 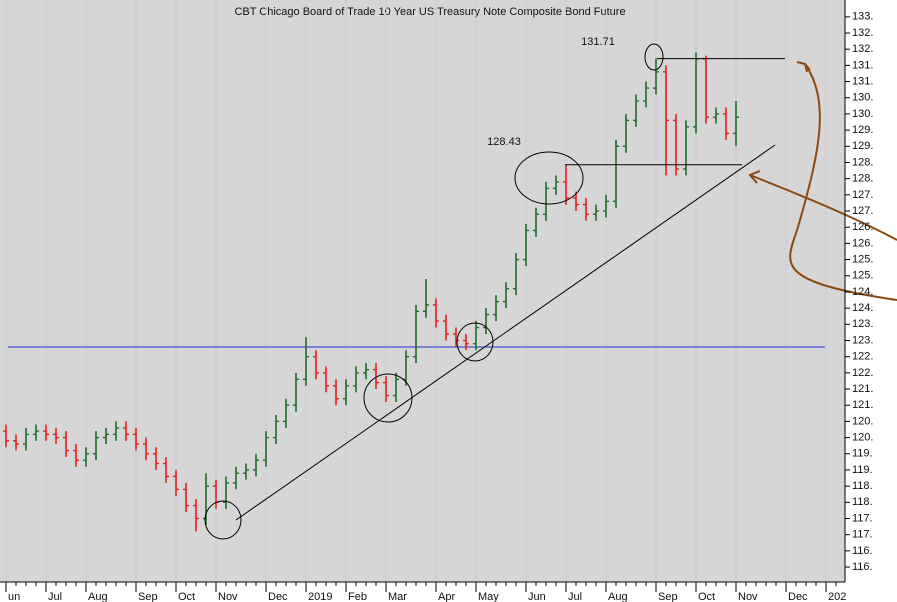 I want to click on x-tick-label: Mar, so click(x=397, y=596).